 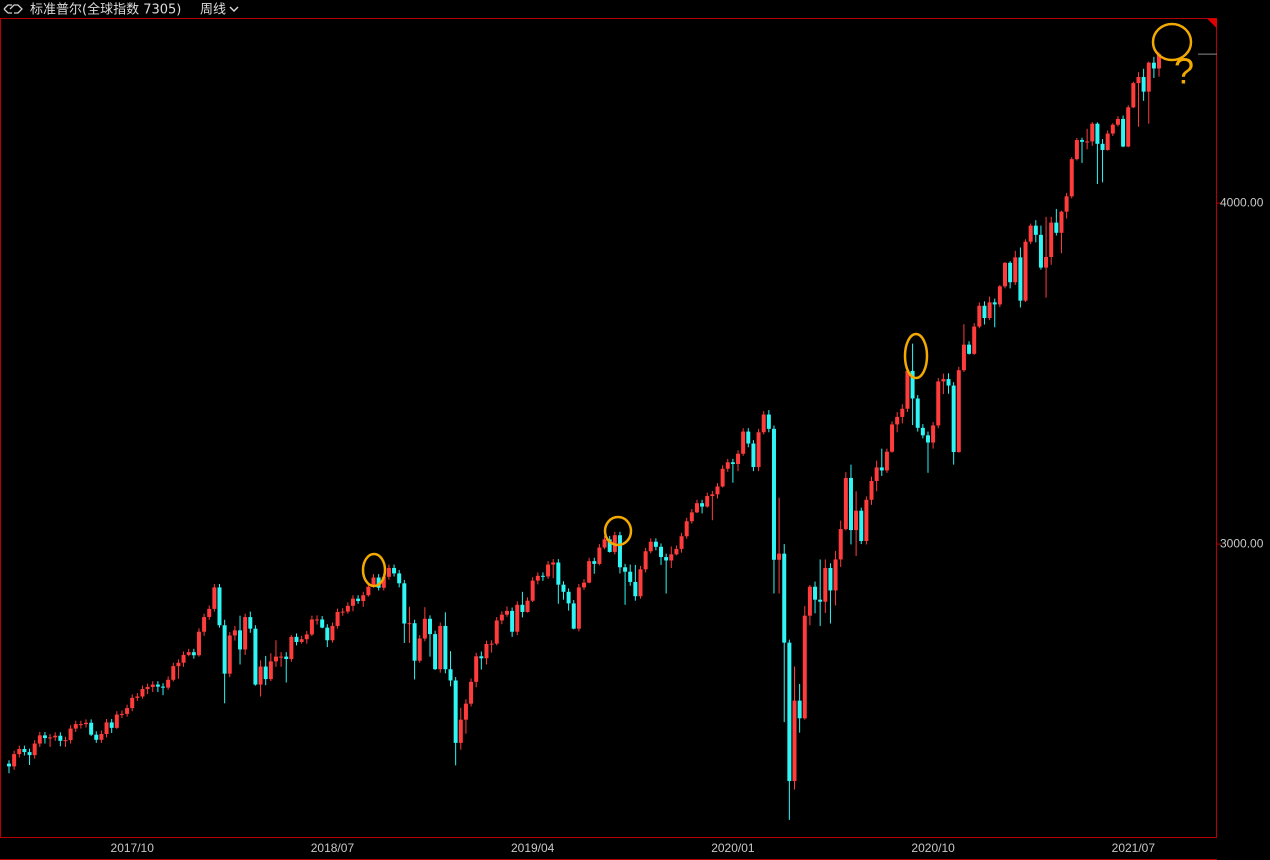 I want to click on dropdown-chevron, so click(x=234, y=9).